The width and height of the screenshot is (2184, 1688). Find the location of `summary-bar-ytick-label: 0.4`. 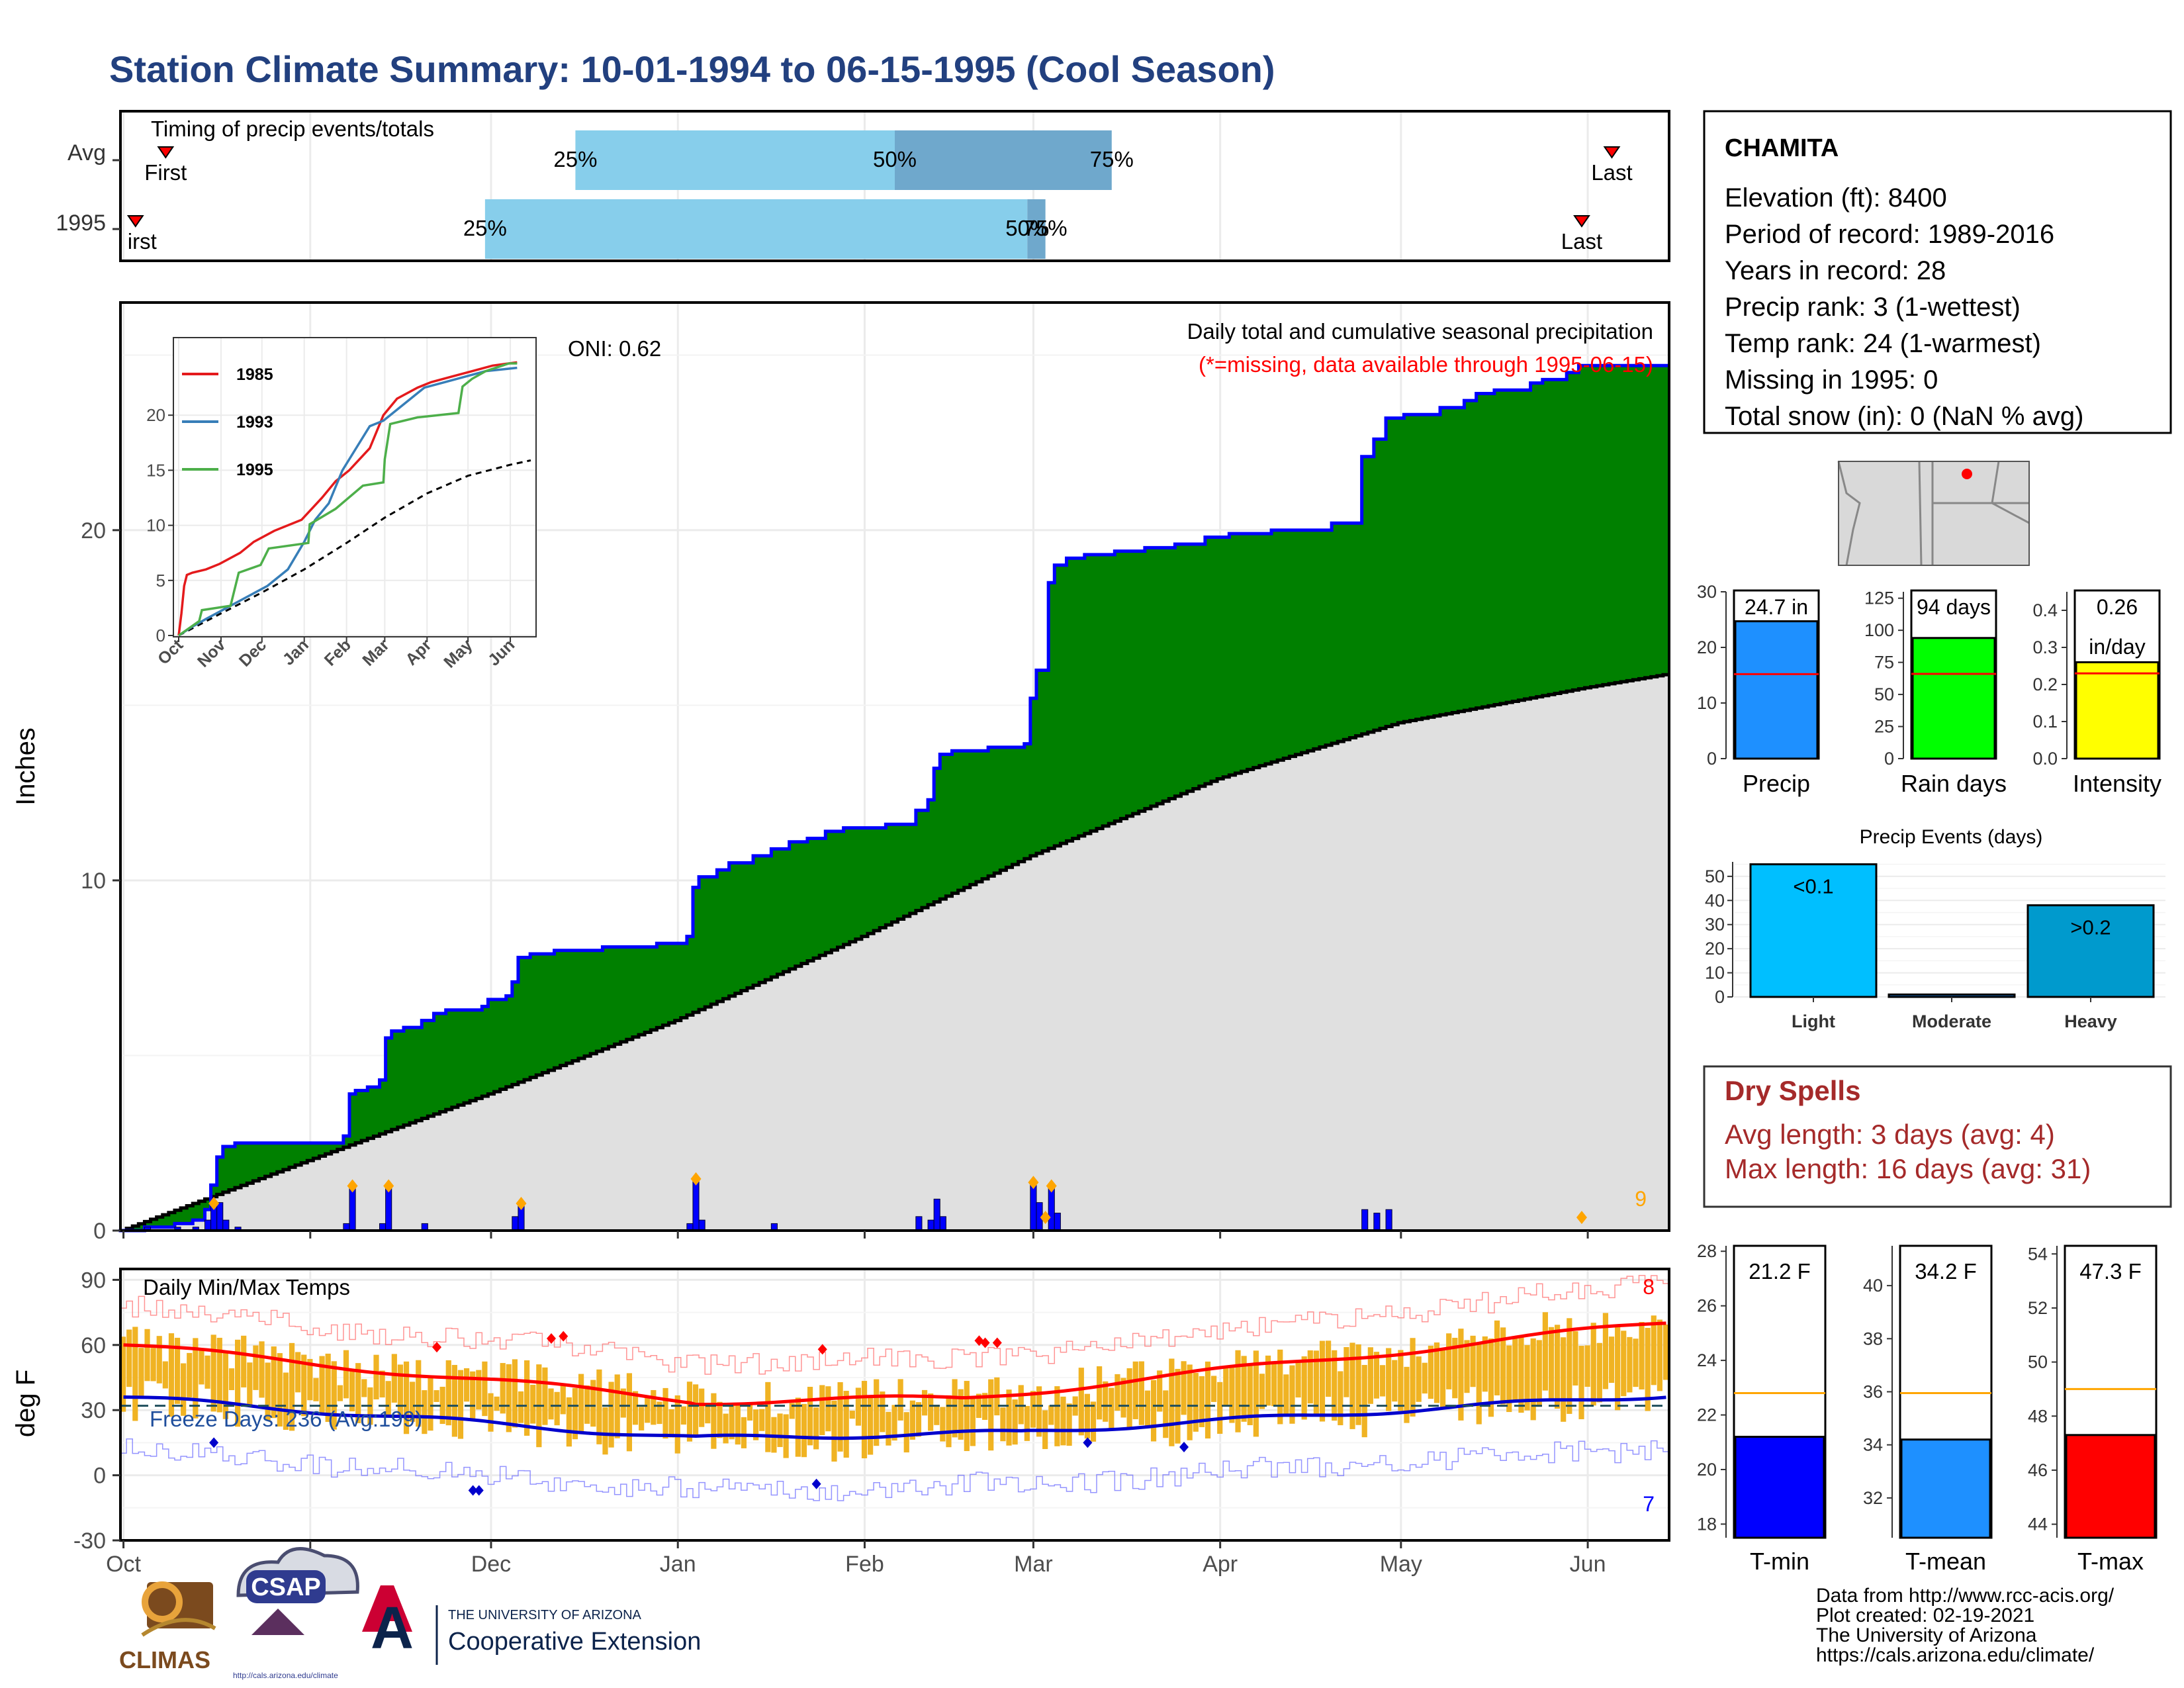

summary-bar-ytick-label: 0.4 is located at coordinates (2045, 610).